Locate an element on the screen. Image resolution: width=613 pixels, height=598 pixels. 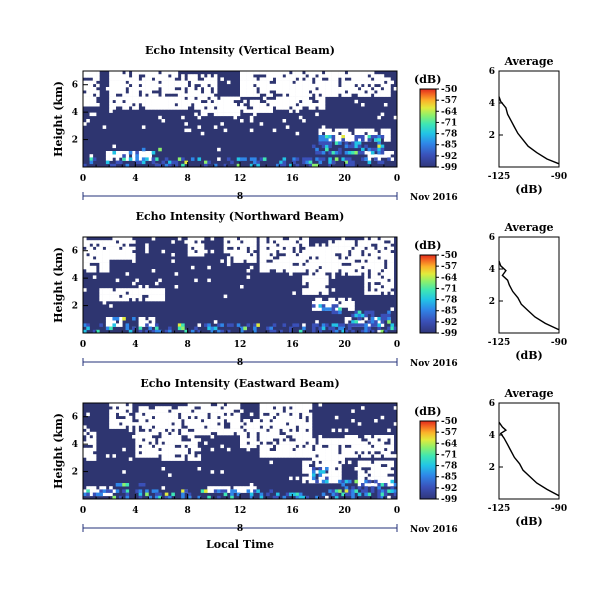
date-label: Nov 2016 is located at coordinates (434, 364).